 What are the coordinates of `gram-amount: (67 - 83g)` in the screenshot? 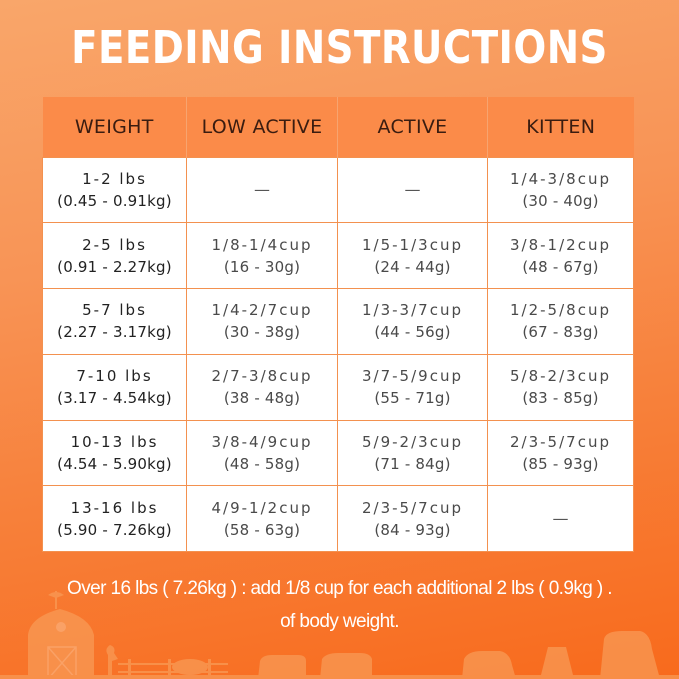 It's located at (560, 332).